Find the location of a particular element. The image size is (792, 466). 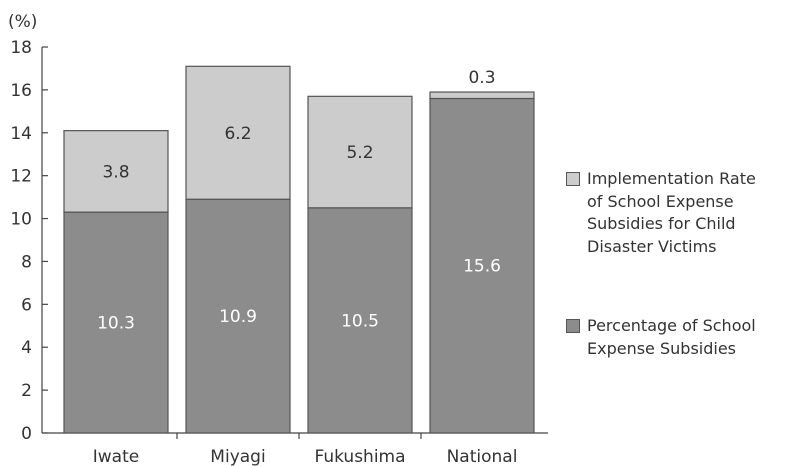

legend-line: Percentage of School is located at coordinates (671, 325).